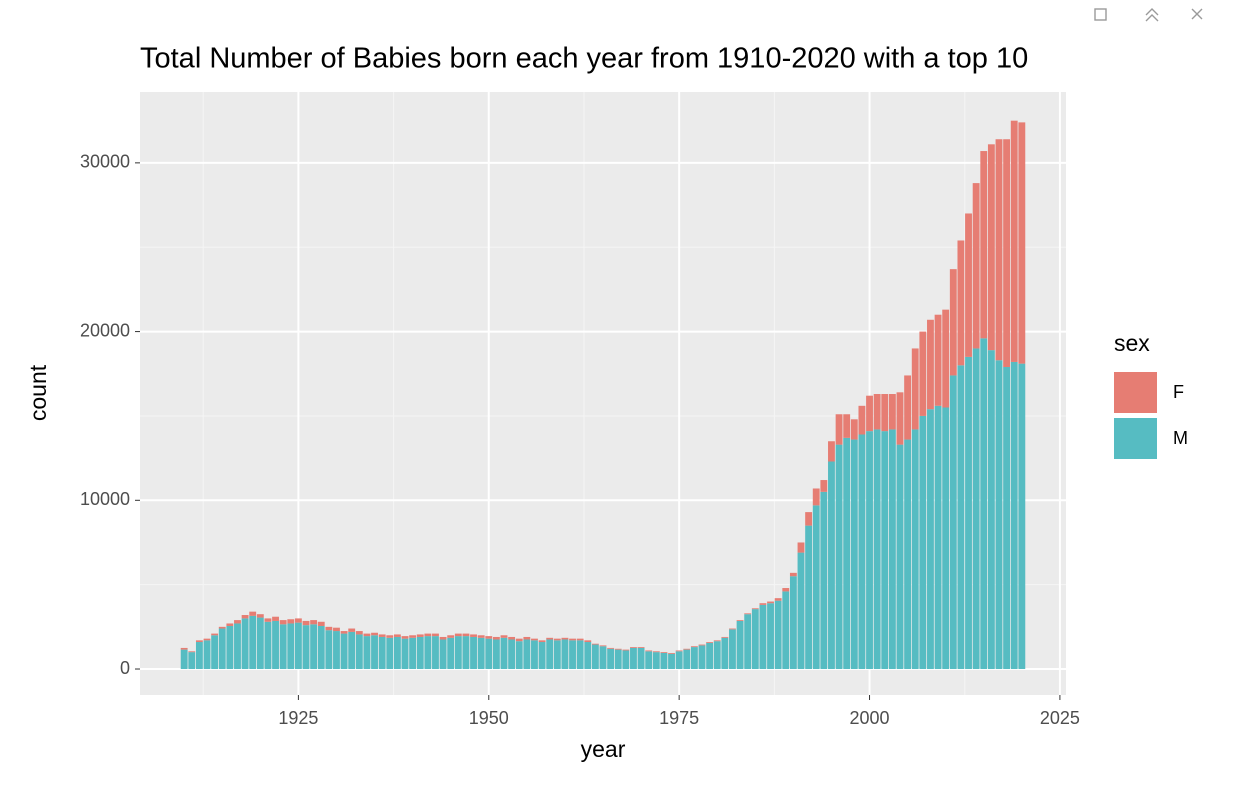 Image resolution: width=1238 pixels, height=798 pixels. Describe the element at coordinates (1197, 14) in the screenshot. I see `close-icon` at that location.